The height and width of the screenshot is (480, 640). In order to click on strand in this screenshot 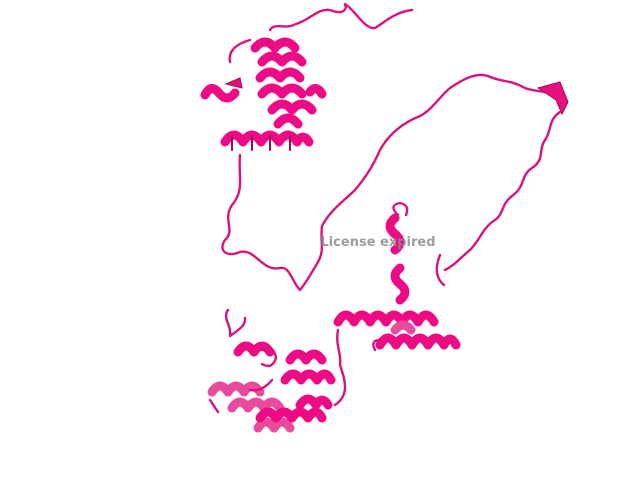, I will do `click(552, 98)`.